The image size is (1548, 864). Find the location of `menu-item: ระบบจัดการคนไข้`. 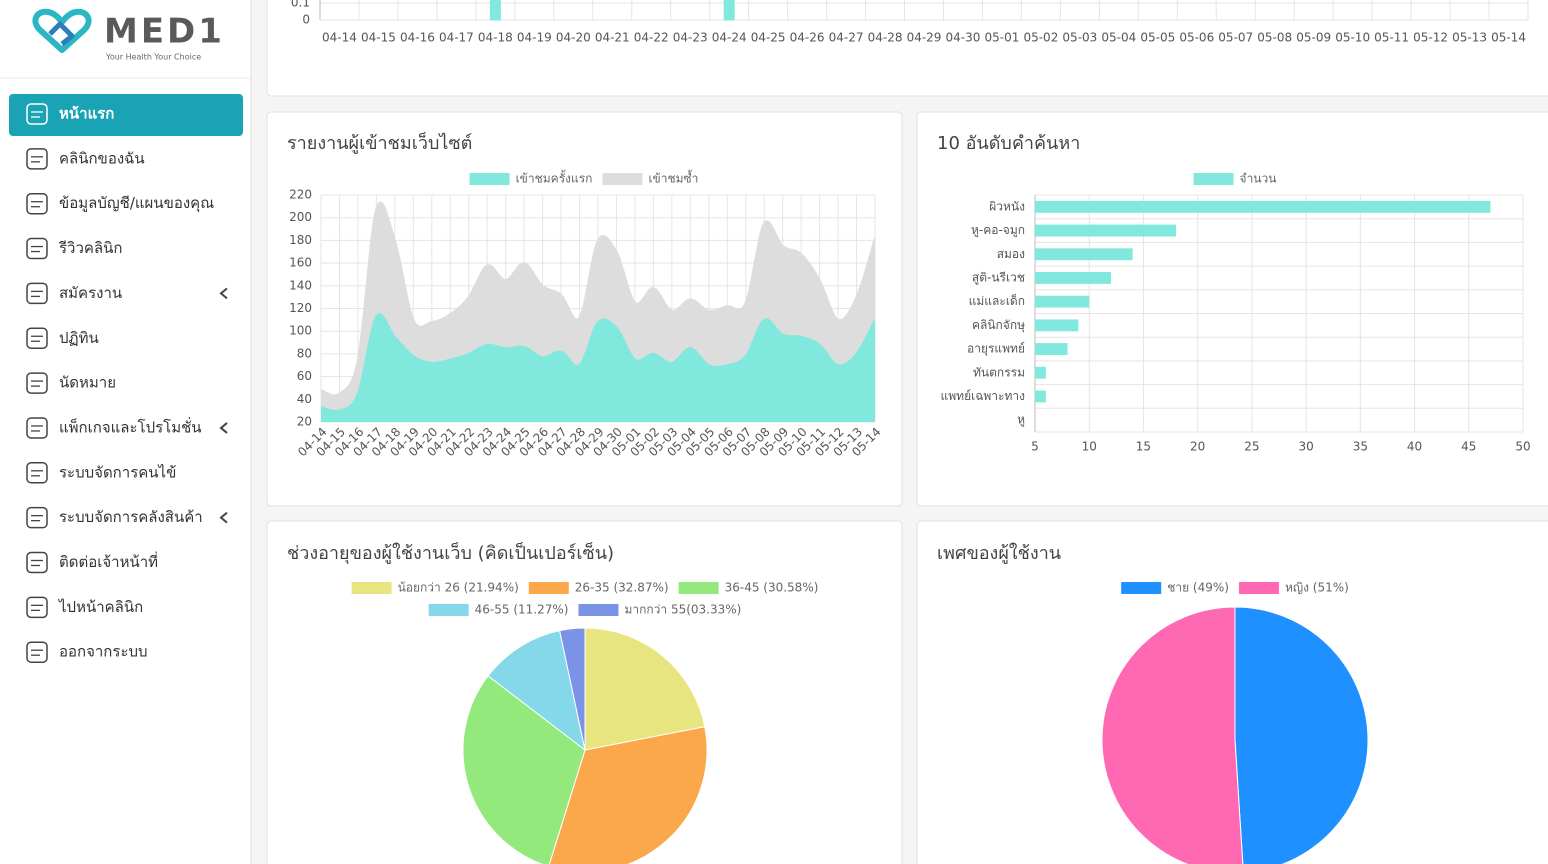

menu-item: ระบบจัดการคนไข้ is located at coordinates (101, 473).